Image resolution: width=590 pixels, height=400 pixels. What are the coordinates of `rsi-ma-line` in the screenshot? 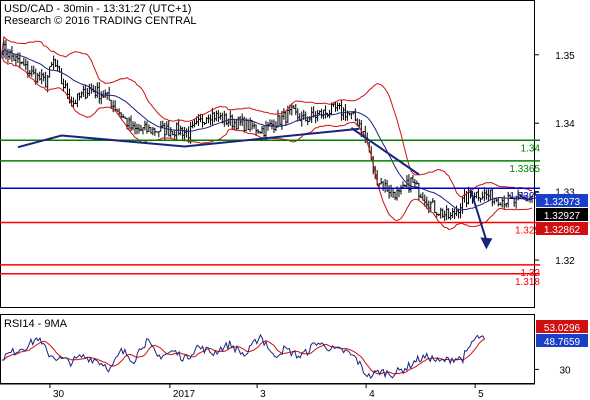 It's located at (243, 356).